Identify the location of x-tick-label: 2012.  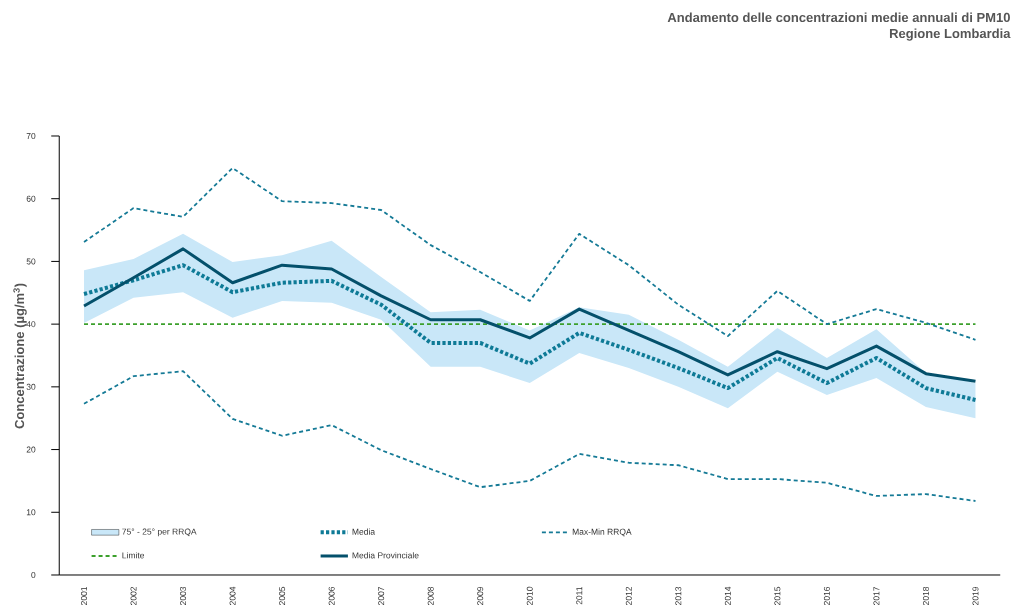
(628, 595).